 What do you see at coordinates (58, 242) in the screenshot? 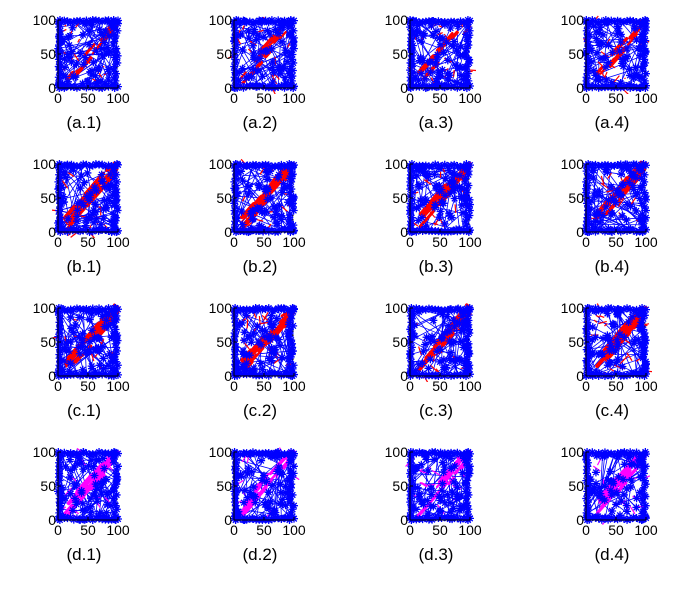
I see `x-tick-label: 0` at bounding box center [58, 242].